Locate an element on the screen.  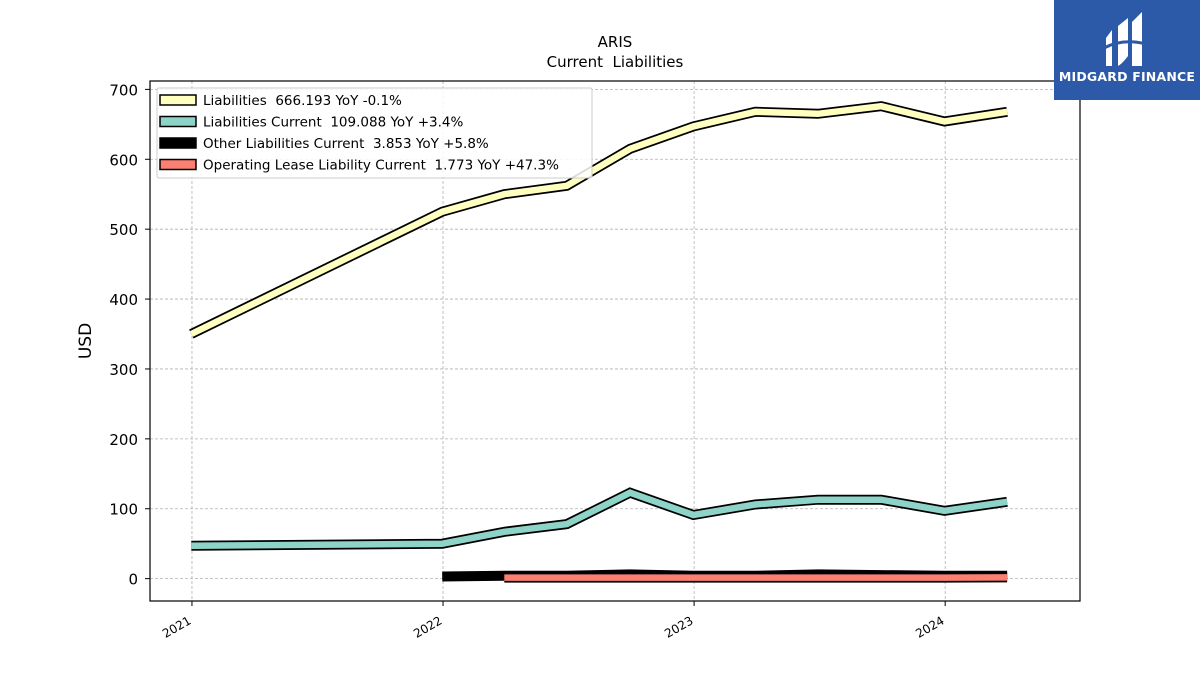
y-tick-label: 0 is located at coordinates (133, 580).